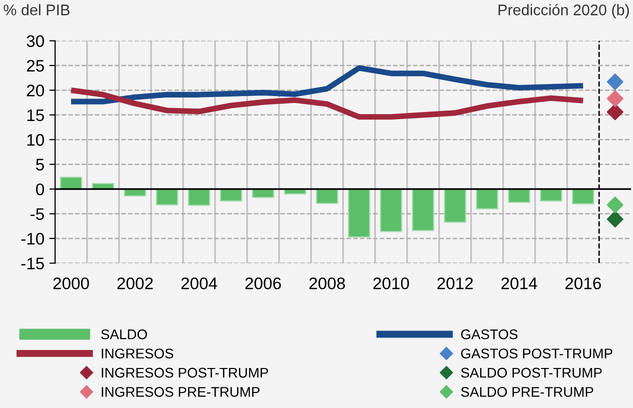  What do you see at coordinates (40, 164) in the screenshot?
I see `y-tick-label: 5` at bounding box center [40, 164].